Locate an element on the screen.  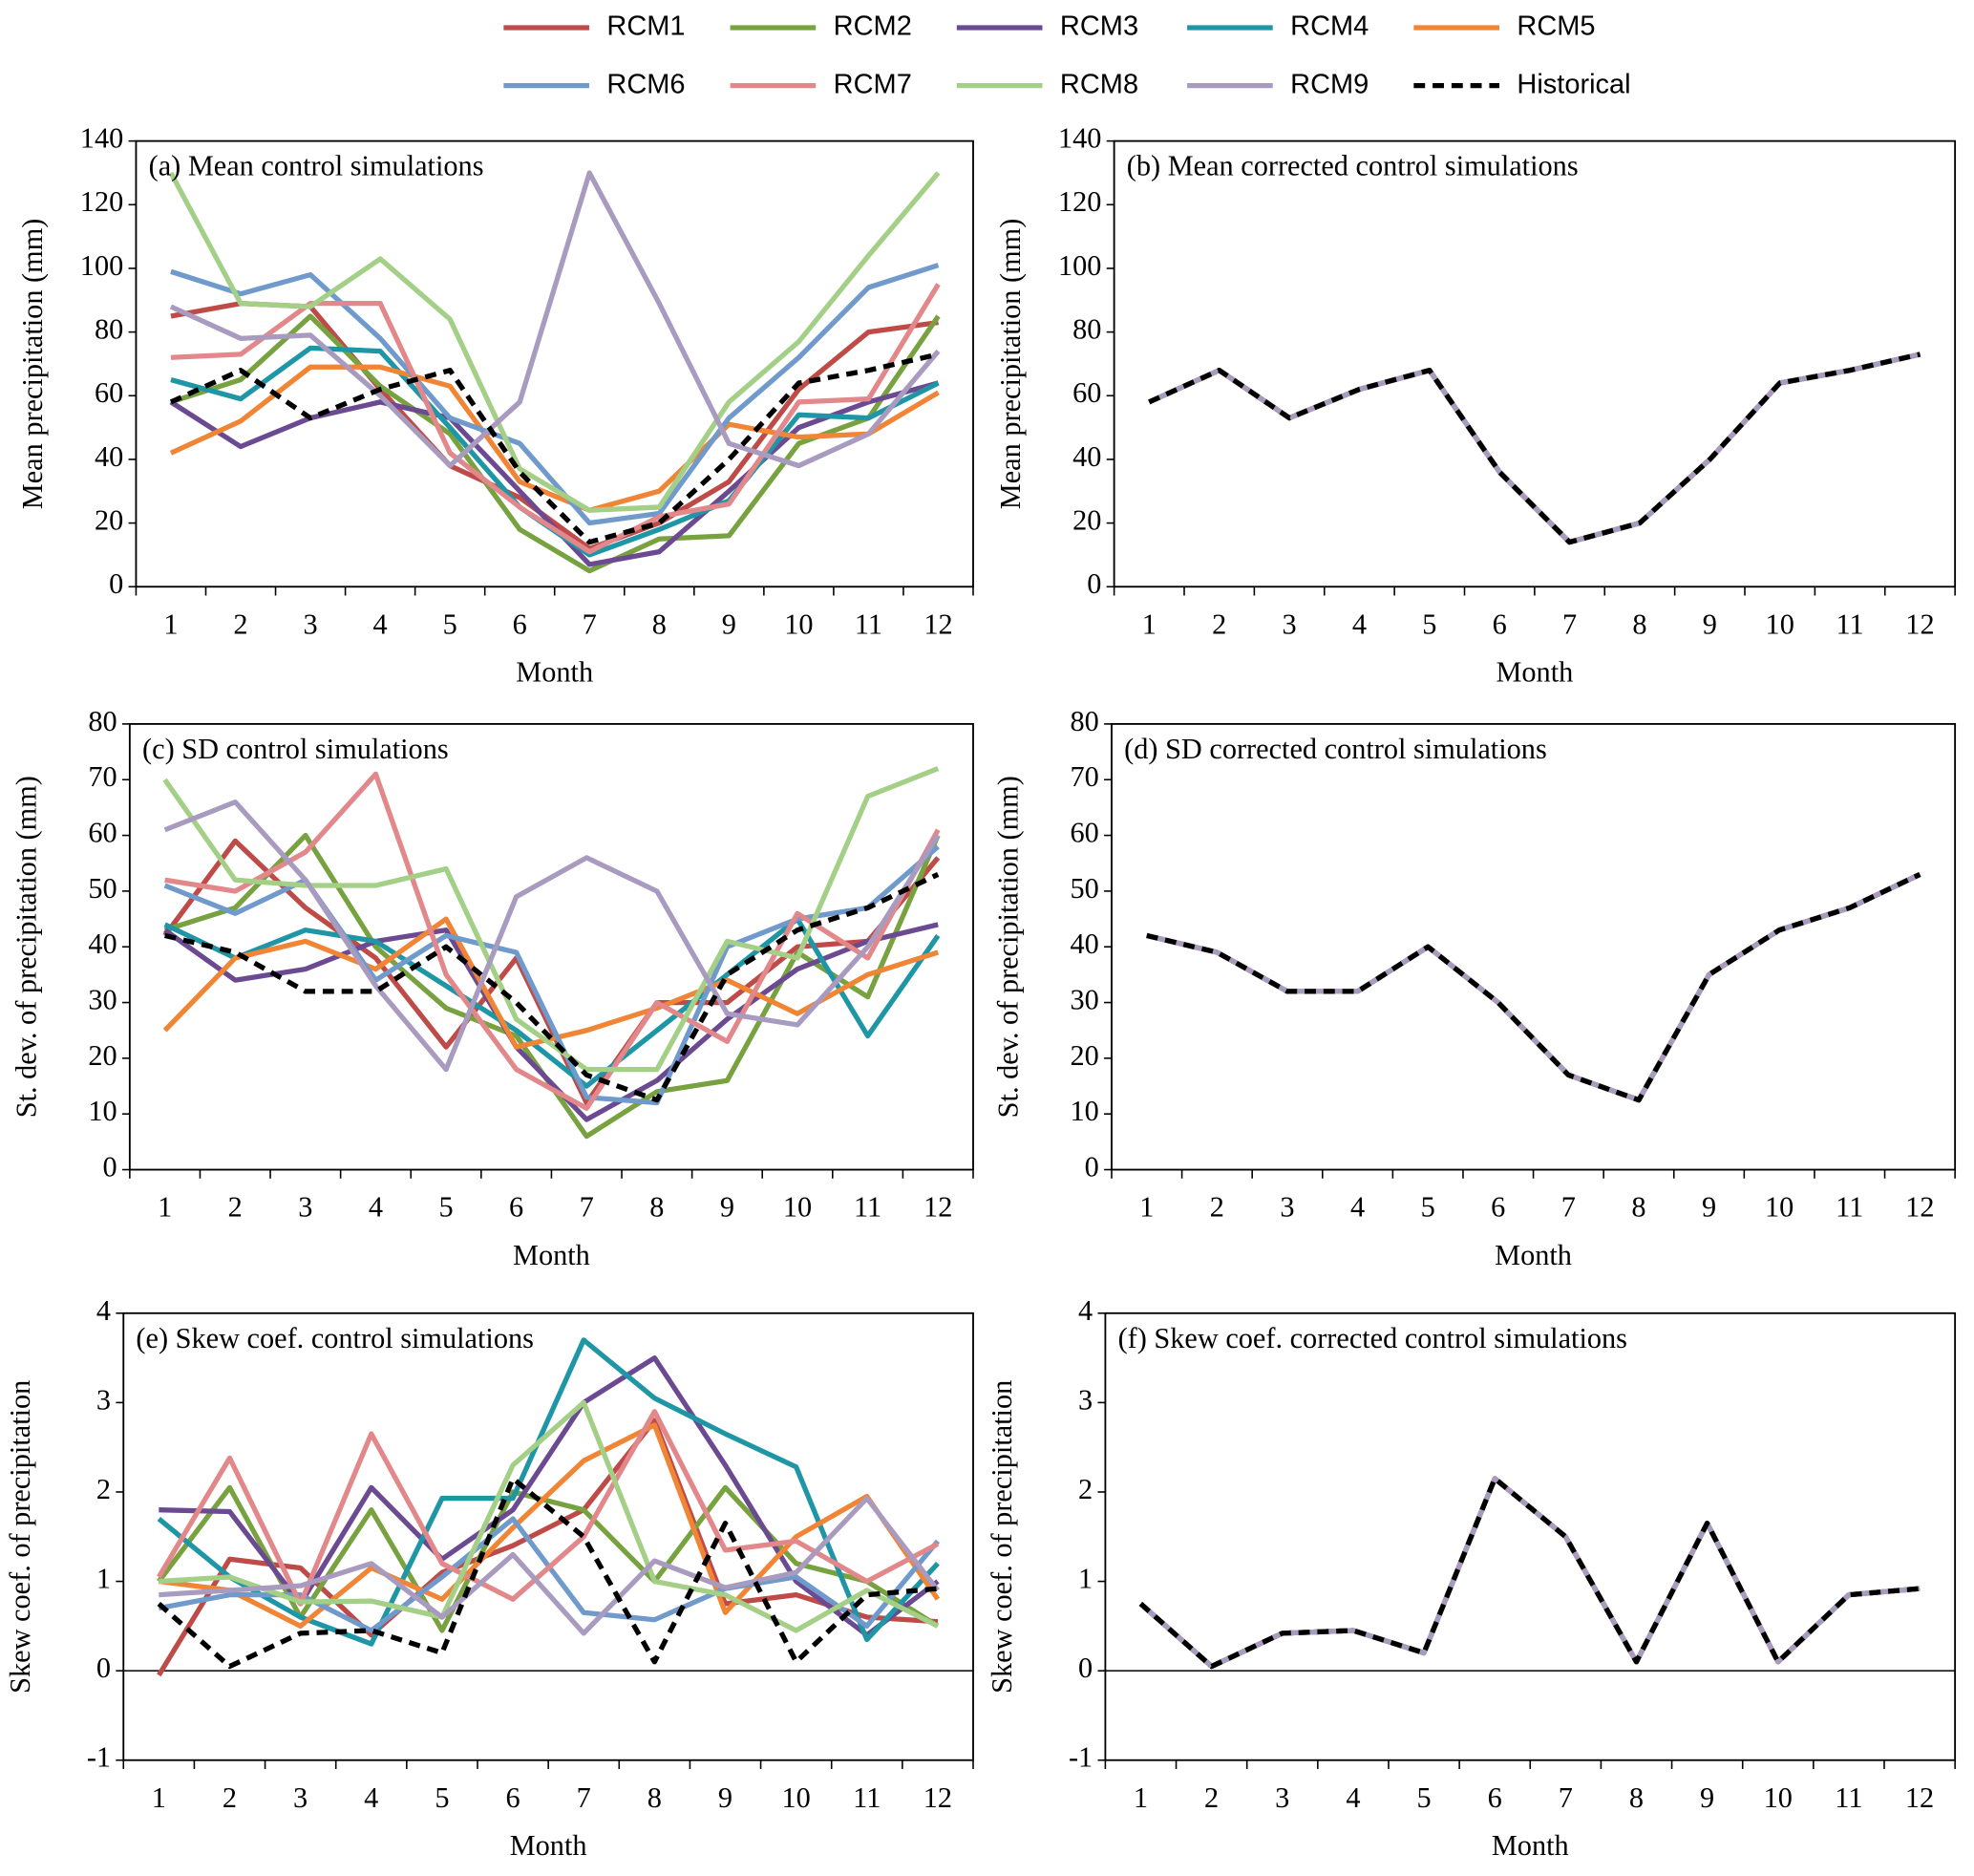
panel-title: (a) Mean control simulations is located at coordinates (316, 166).